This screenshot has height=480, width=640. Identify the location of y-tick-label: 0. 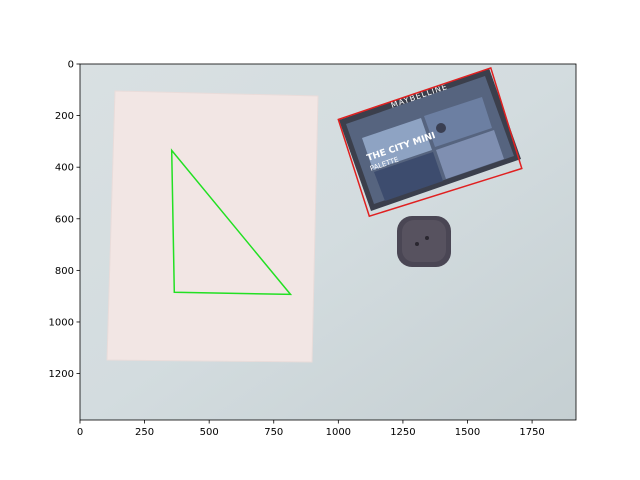
(71, 65).